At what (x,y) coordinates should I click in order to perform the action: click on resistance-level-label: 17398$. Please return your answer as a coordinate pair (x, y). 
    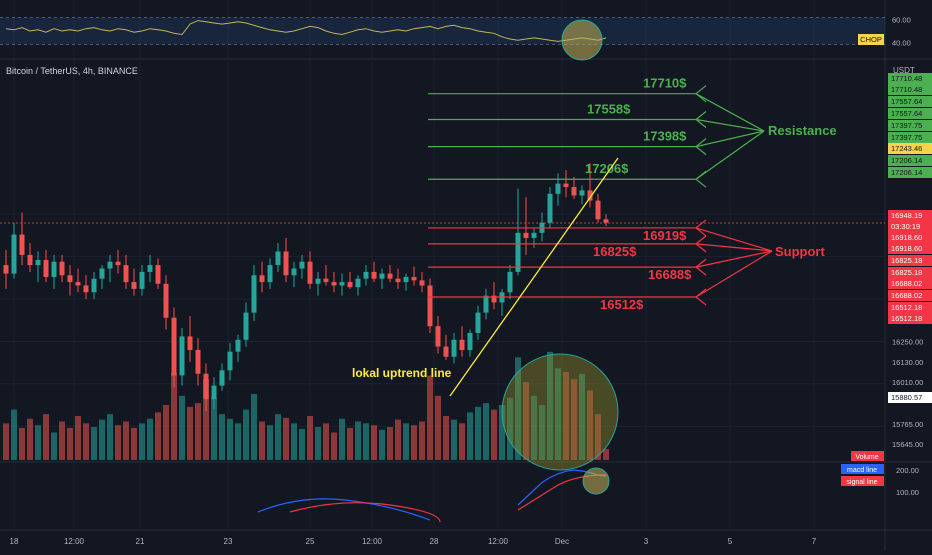
    Looking at the image, I should click on (665, 136).